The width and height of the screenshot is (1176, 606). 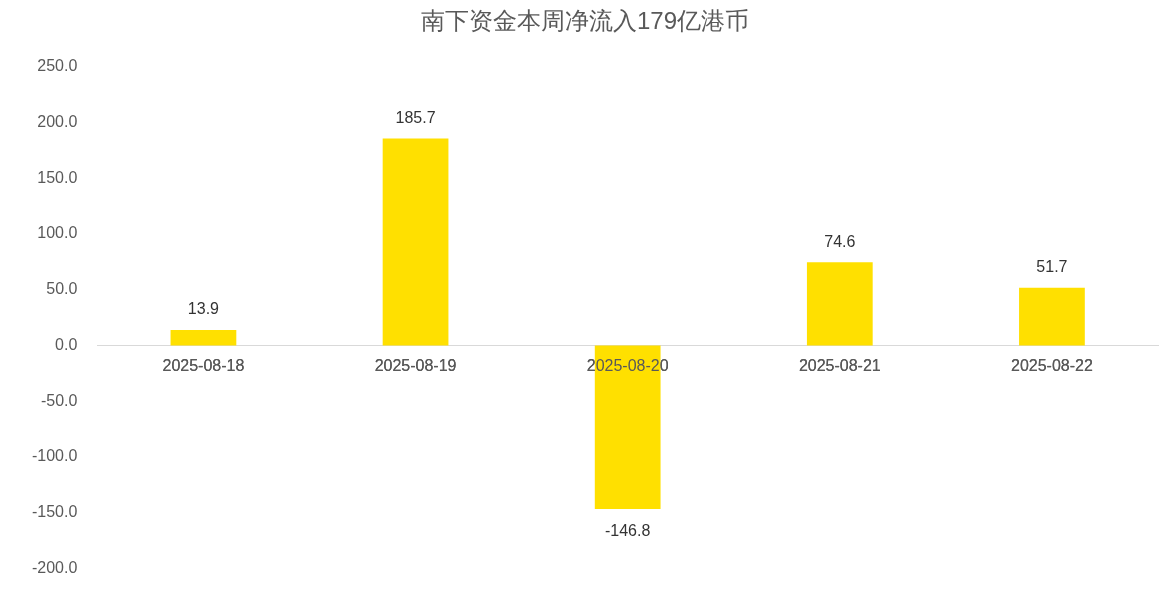 What do you see at coordinates (415, 366) in the screenshot?
I see `x-tick-label: 2025-08-19` at bounding box center [415, 366].